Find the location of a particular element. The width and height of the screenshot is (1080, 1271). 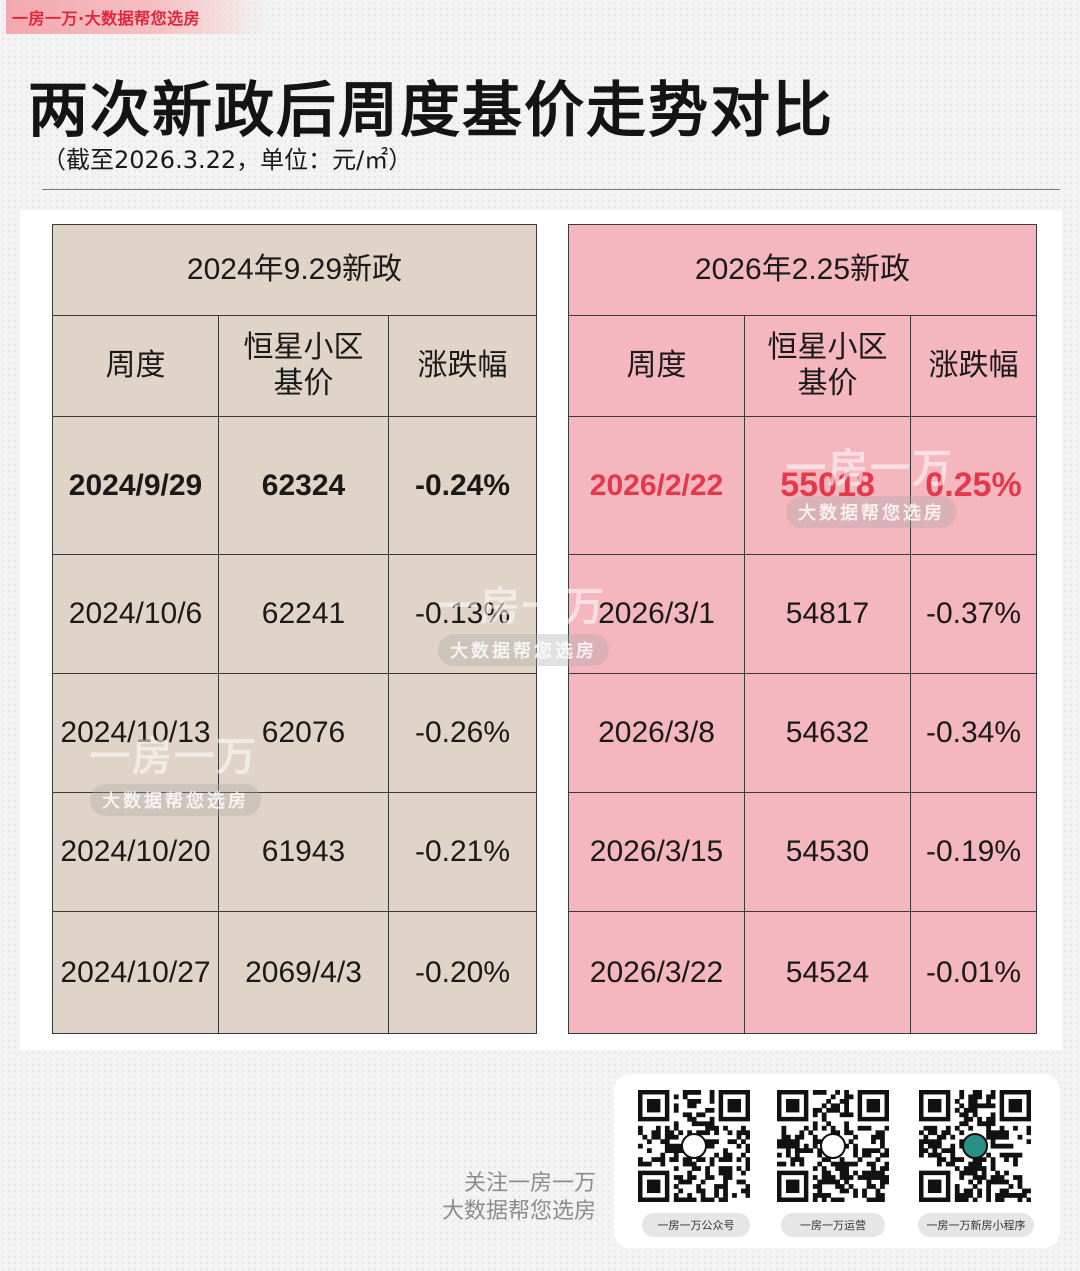

table-row: 2024/10/6 62241 -0.13% is located at coordinates (294, 614).